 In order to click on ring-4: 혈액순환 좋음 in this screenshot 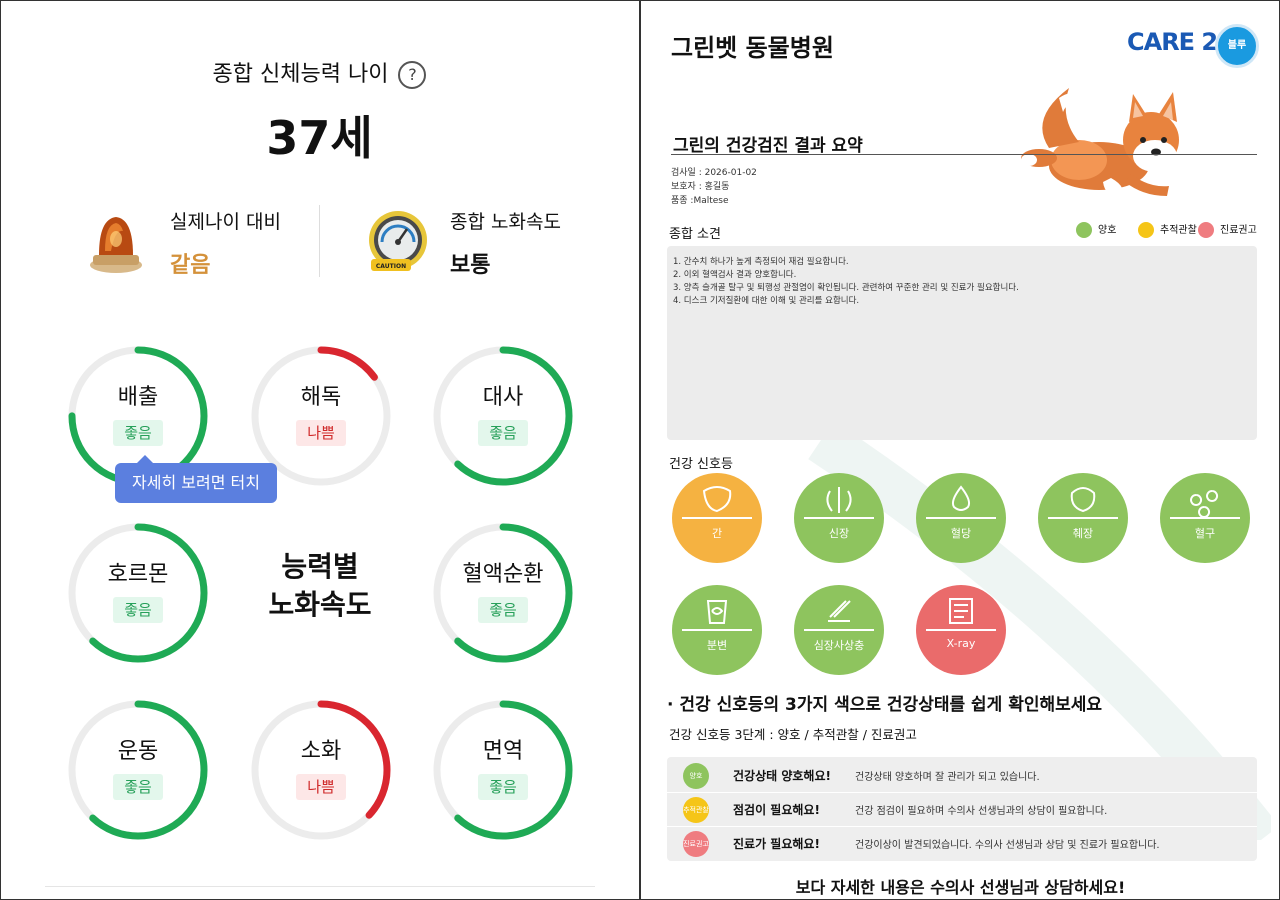, I will do `click(503, 593)`.